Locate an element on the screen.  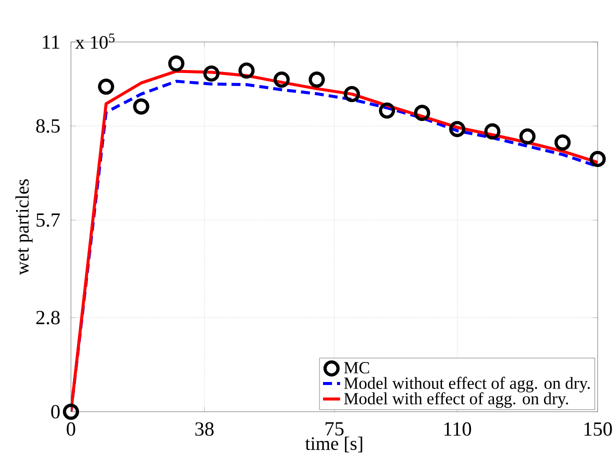
x-tick-label: 0 is located at coordinates (71, 429).